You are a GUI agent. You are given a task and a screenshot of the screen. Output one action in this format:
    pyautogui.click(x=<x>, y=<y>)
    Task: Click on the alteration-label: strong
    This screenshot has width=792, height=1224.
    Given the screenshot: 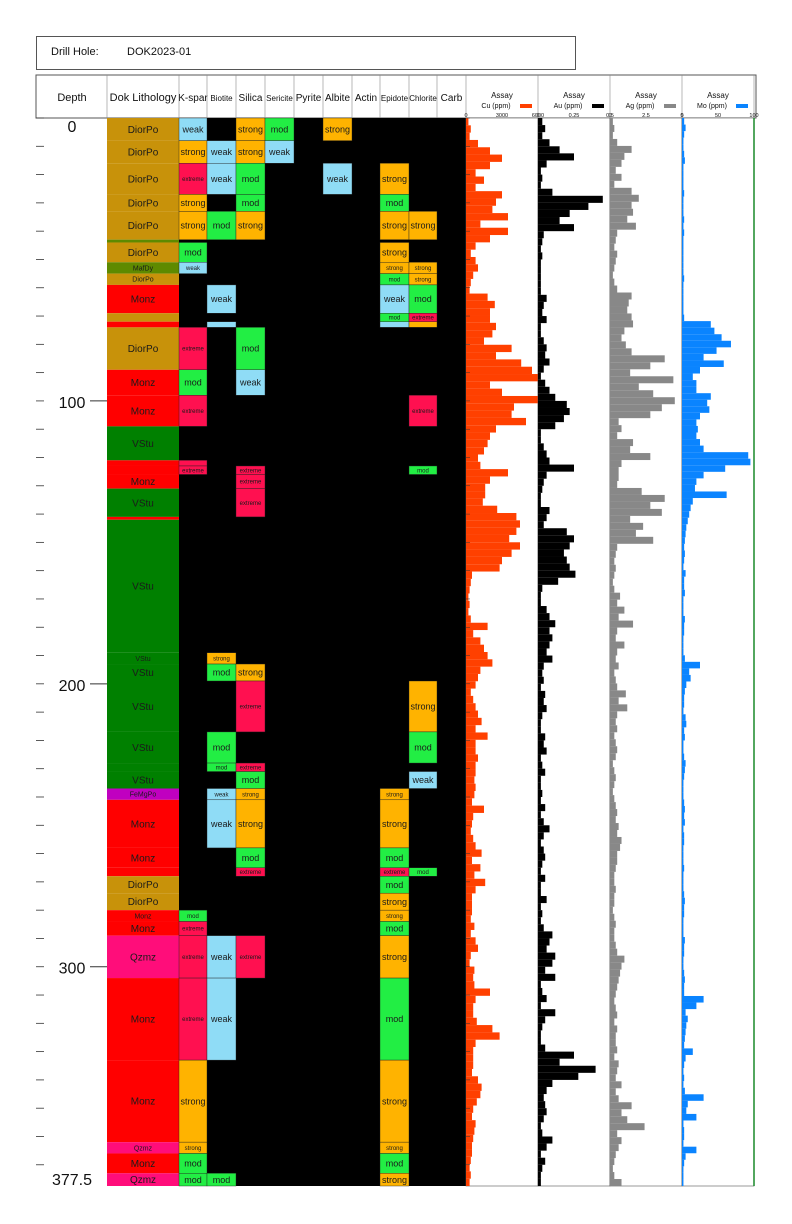 What is the action you would take?
    pyautogui.click(x=394, y=1101)
    